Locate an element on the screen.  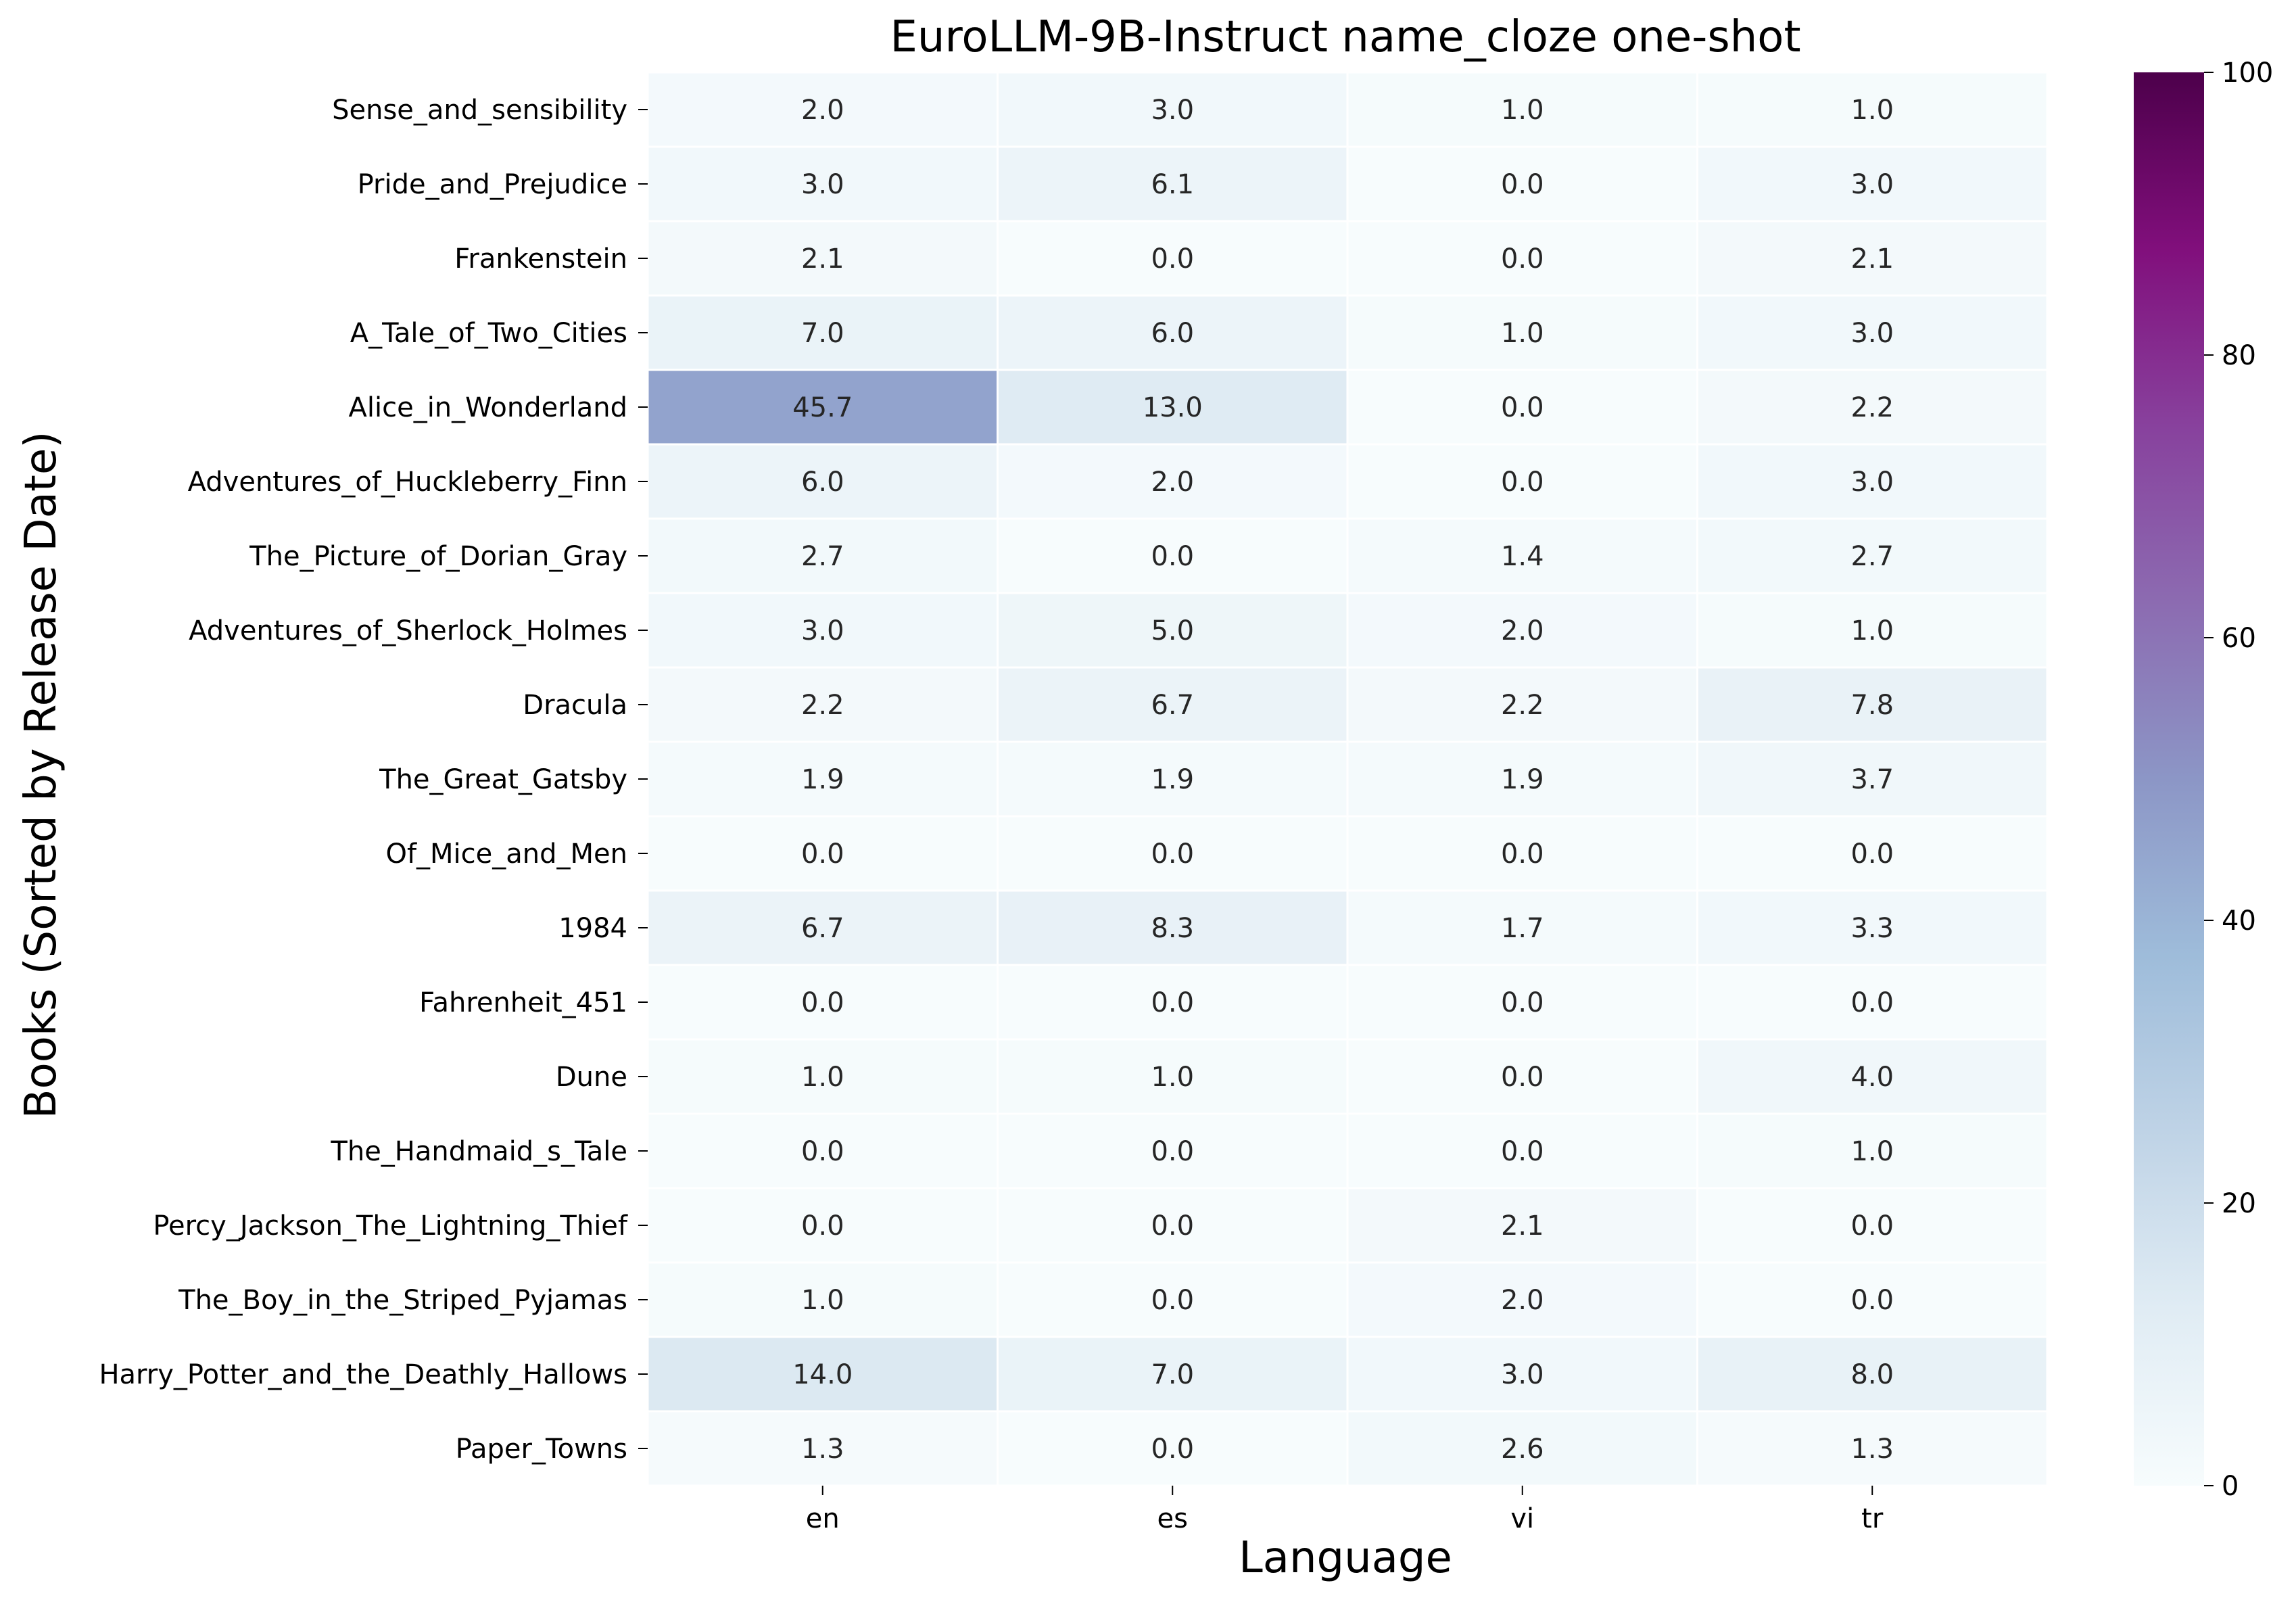
y-tick-label: The_Picture_of_Dorian_Gray is located at coordinates (438, 556).